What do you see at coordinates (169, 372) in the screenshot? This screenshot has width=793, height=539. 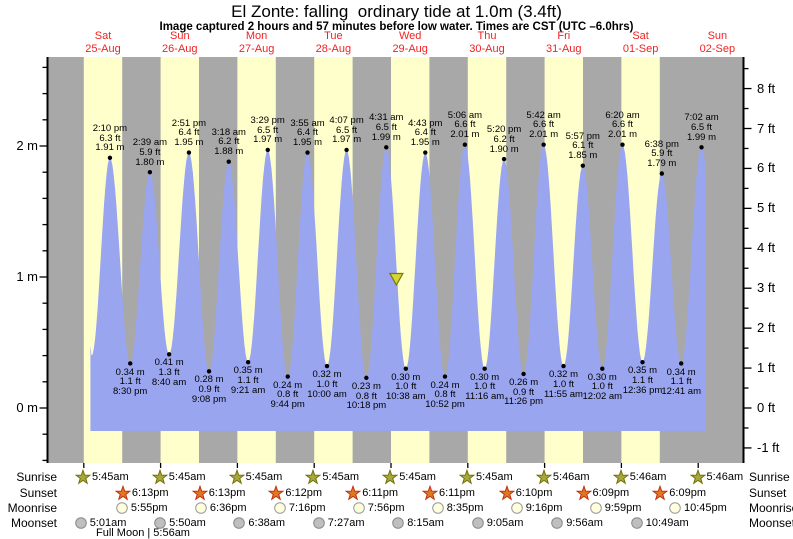 I see `low-tide-annotation: 0.41 m 1.3 ft 8:40 am` at bounding box center [169, 372].